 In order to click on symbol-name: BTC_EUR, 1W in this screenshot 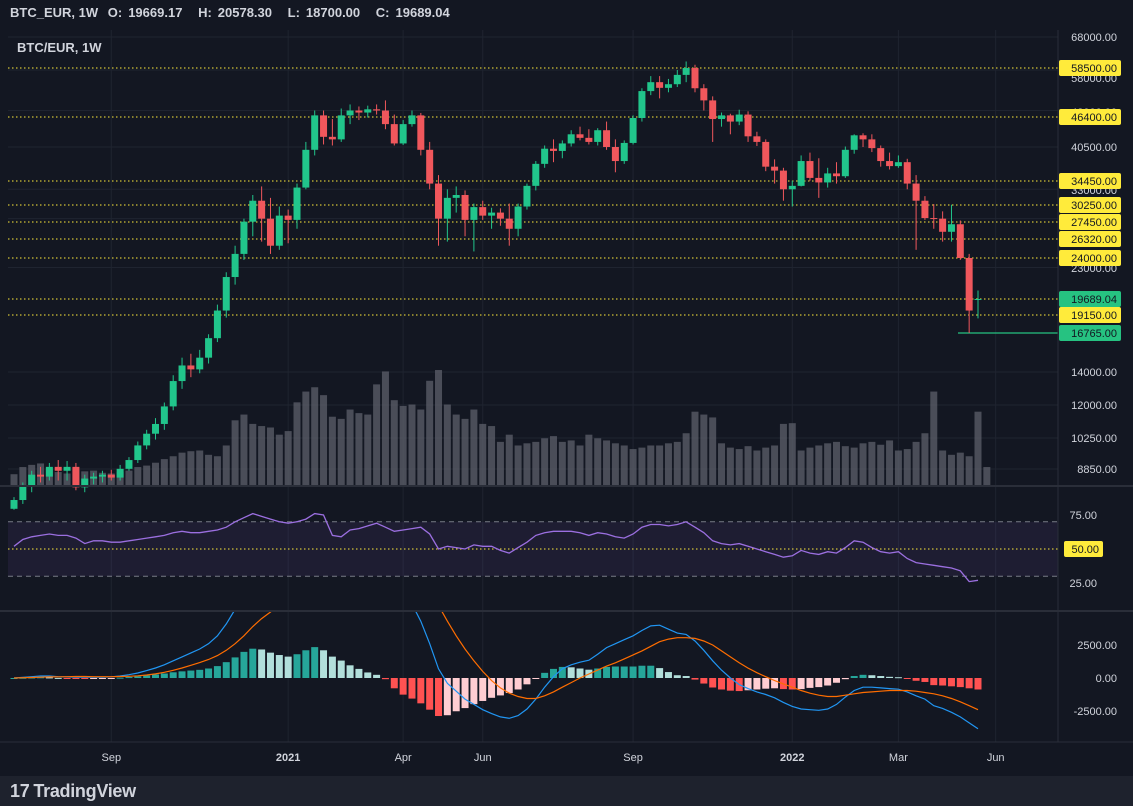, I will do `click(54, 12)`.